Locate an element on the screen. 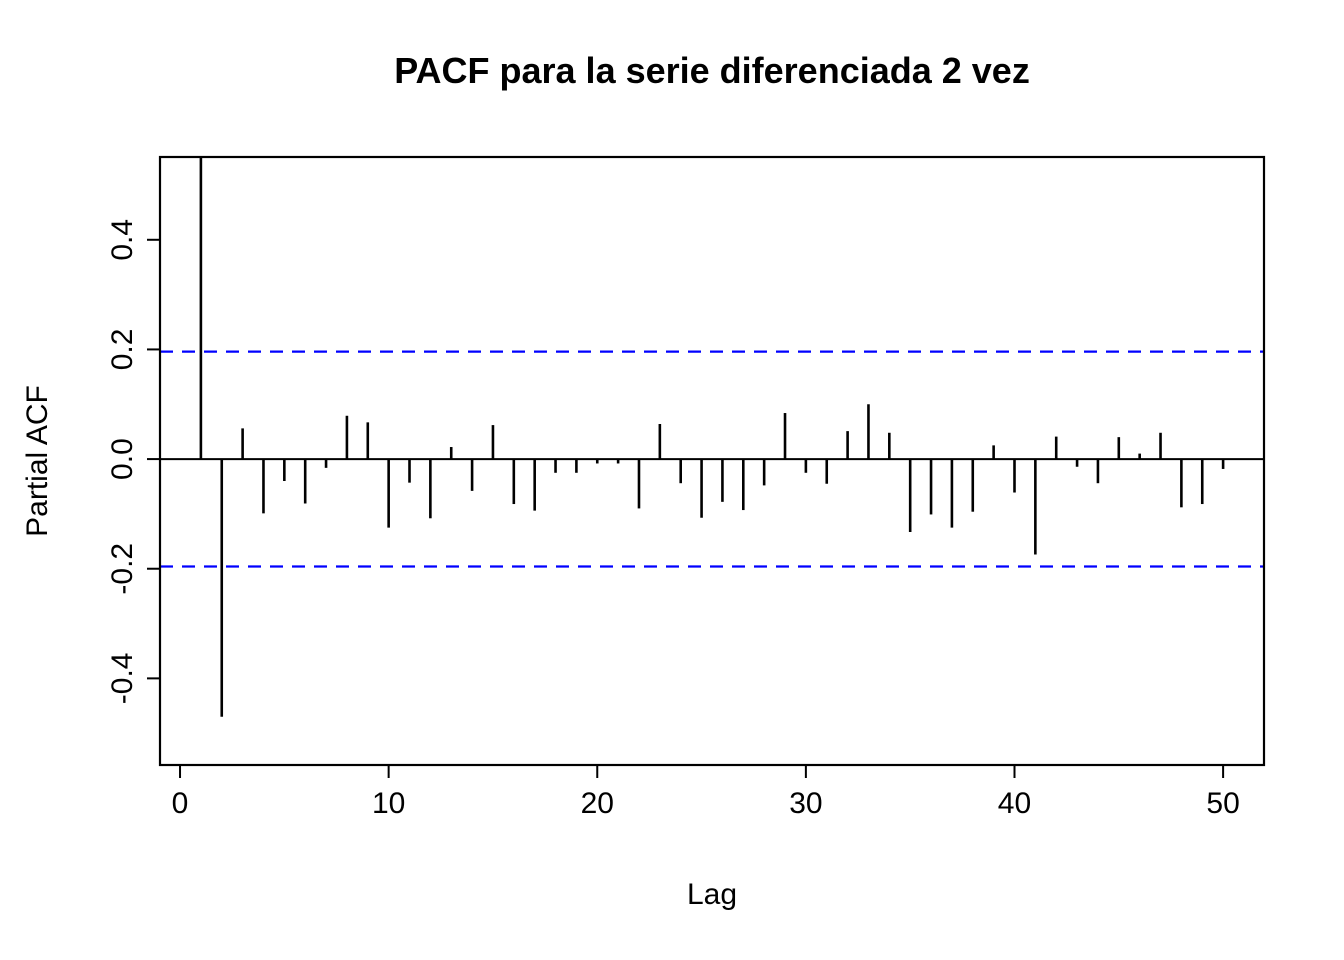 This screenshot has height=960, width=1344. y-tick-label: -0.2 is located at coordinates (122, 569).